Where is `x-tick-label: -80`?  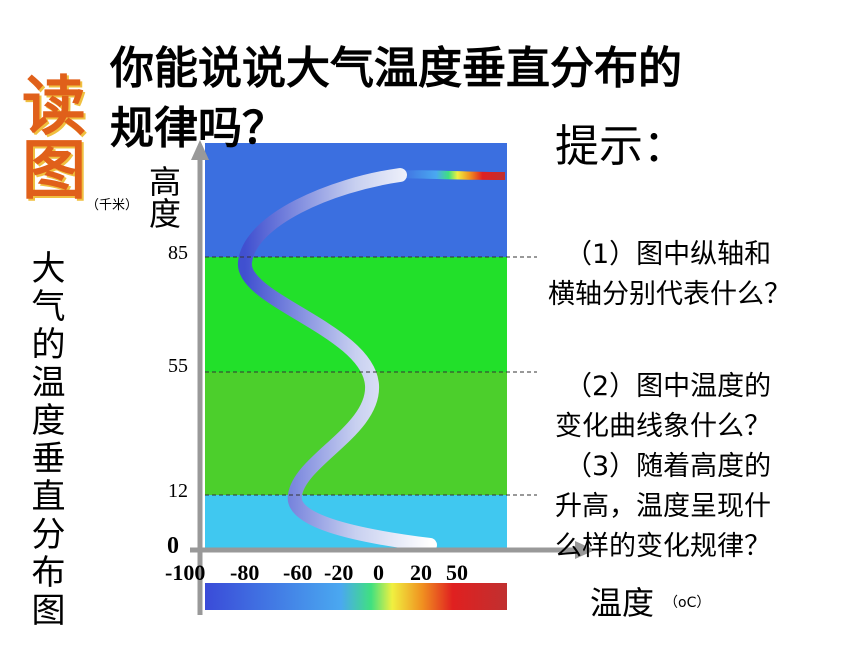 x-tick-label: -80 is located at coordinates (245, 572).